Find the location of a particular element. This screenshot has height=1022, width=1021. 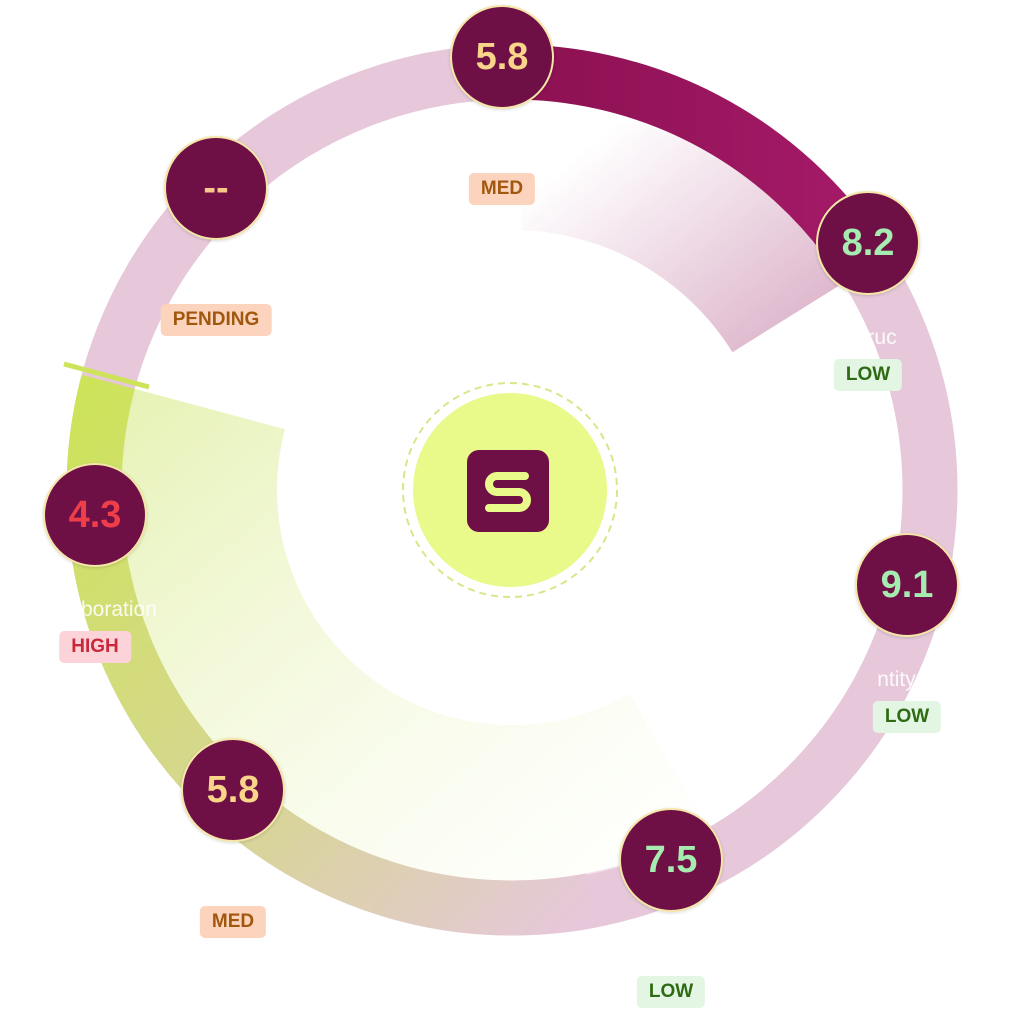

risk-badge: HIGH is located at coordinates (95, 647).